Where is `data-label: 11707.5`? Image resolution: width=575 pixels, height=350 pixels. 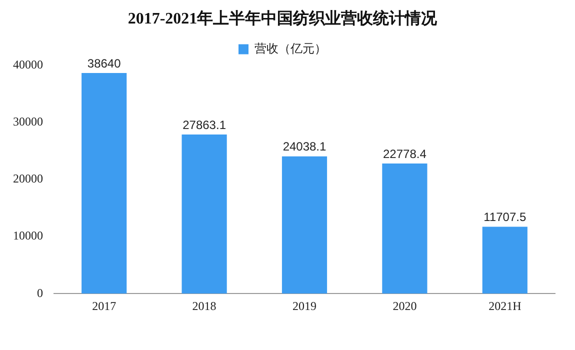 data-label: 11707.5 is located at coordinates (505, 217).